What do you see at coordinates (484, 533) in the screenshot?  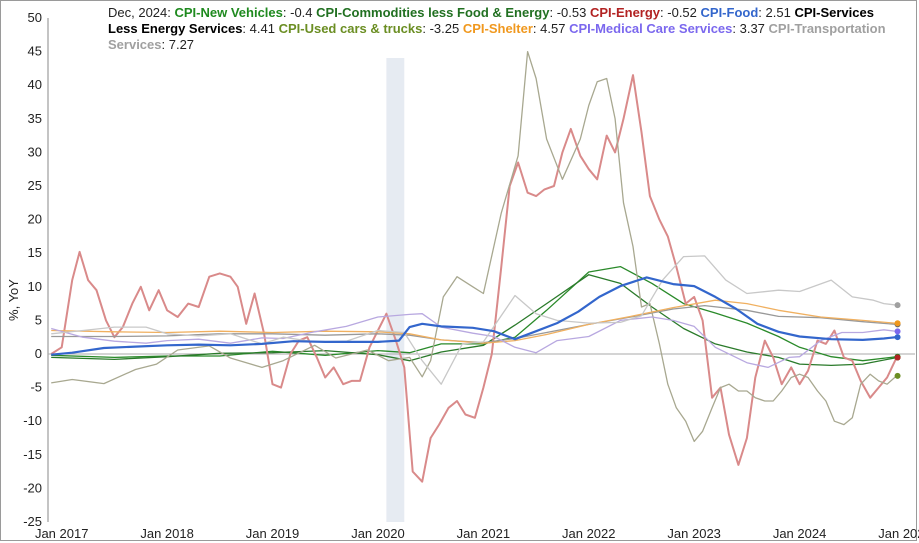 I see `x-tick-label: Jan 2021` at bounding box center [484, 533].